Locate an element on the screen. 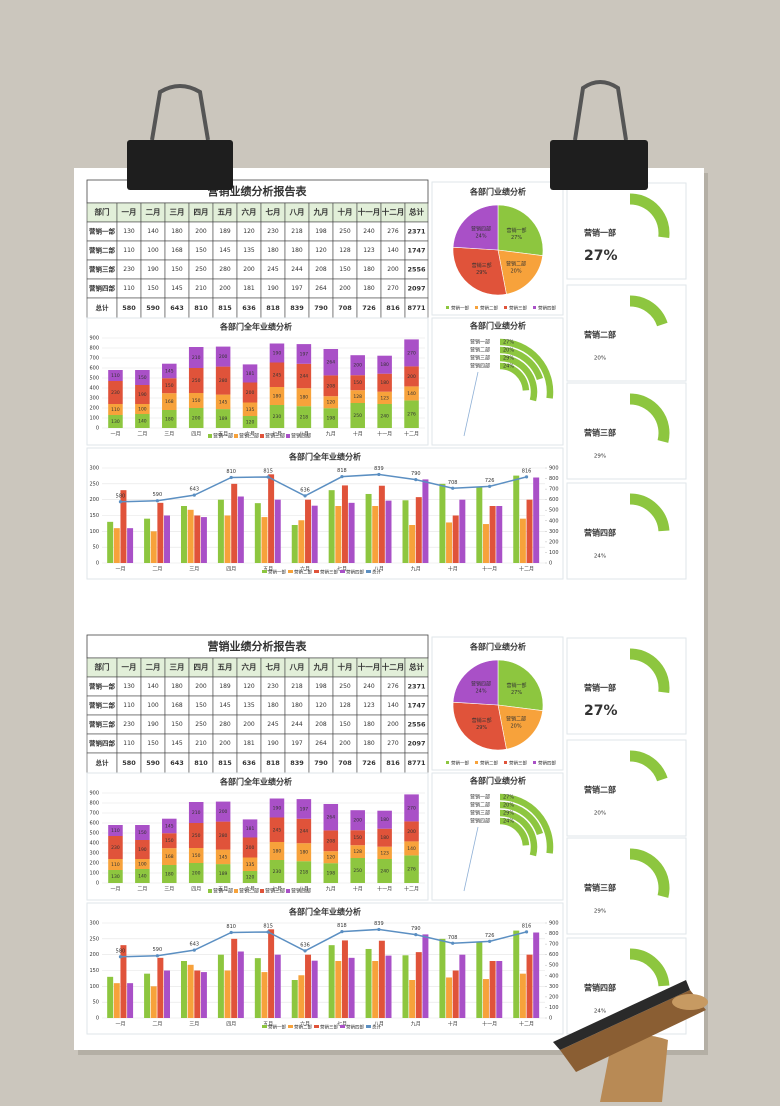 This screenshot has width=780, height=1106. table-cell-text: 8771 is located at coordinates (416, 763).